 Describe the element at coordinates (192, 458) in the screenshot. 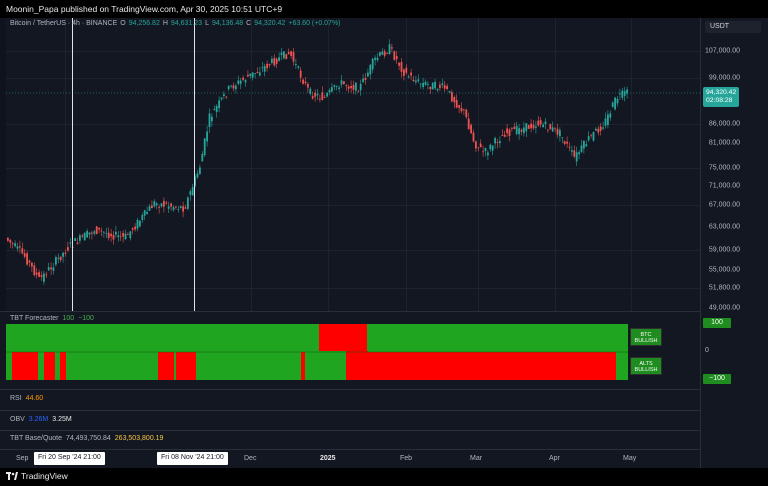

I see `time-marker-2: Fri 08 Nov '24 21:00` at that location.